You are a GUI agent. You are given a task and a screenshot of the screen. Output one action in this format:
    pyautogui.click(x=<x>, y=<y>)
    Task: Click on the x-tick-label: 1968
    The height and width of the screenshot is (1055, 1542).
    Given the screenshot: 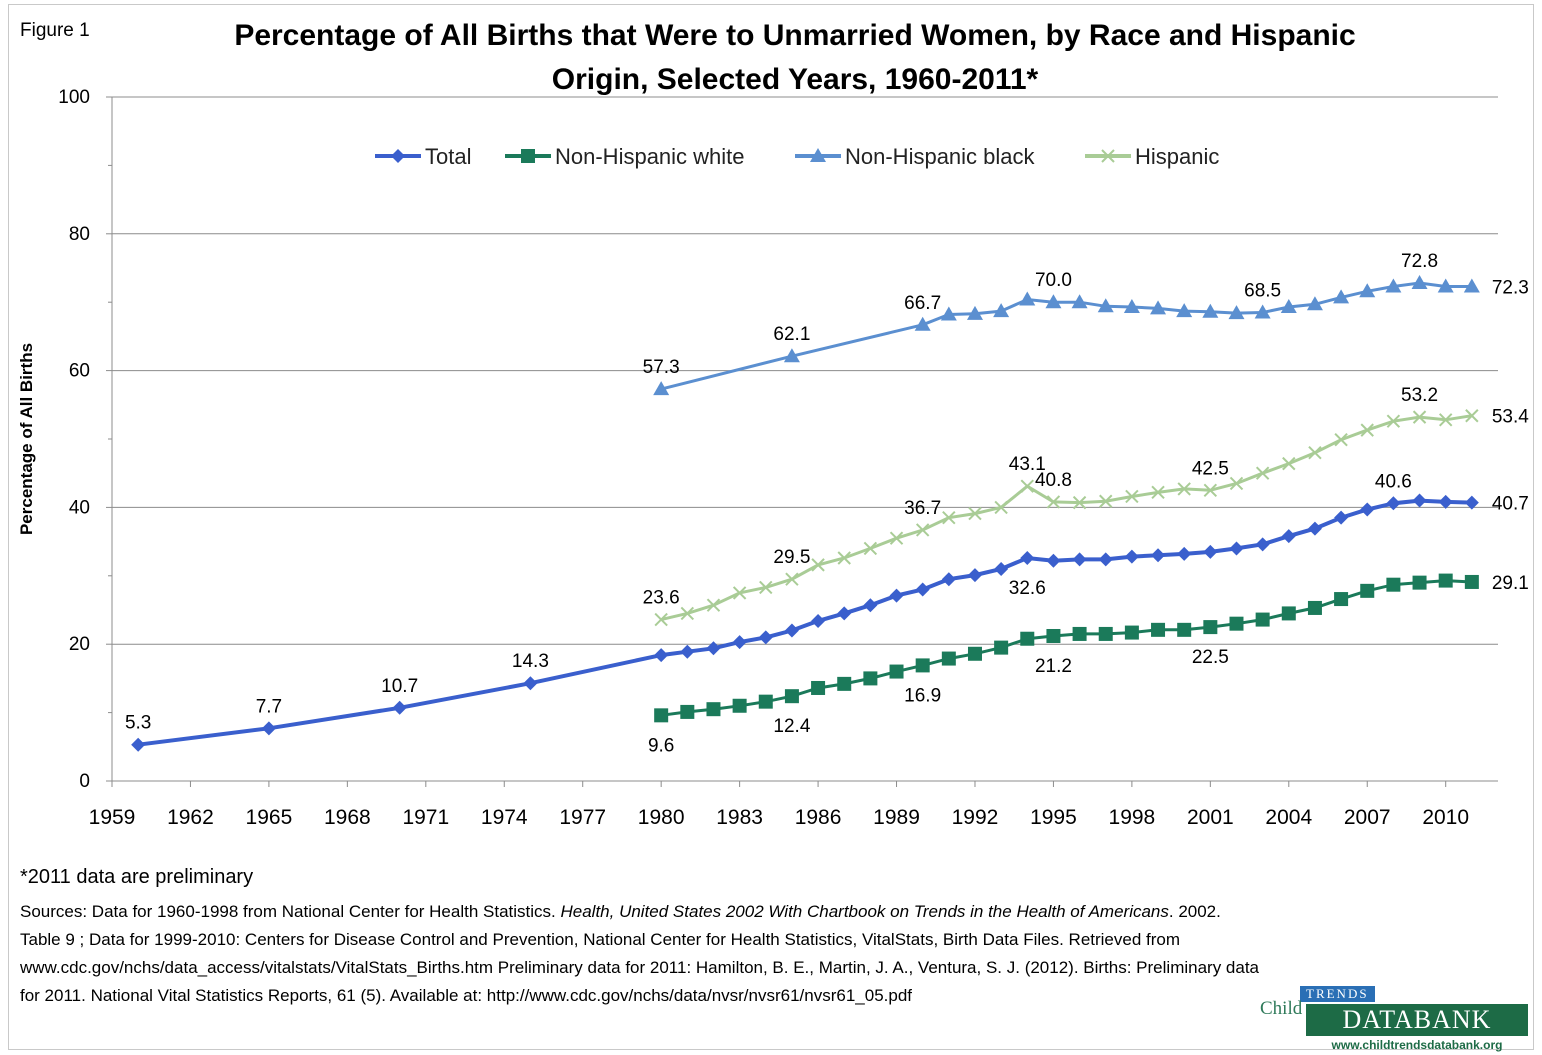 What is the action you would take?
    pyautogui.click(x=347, y=817)
    